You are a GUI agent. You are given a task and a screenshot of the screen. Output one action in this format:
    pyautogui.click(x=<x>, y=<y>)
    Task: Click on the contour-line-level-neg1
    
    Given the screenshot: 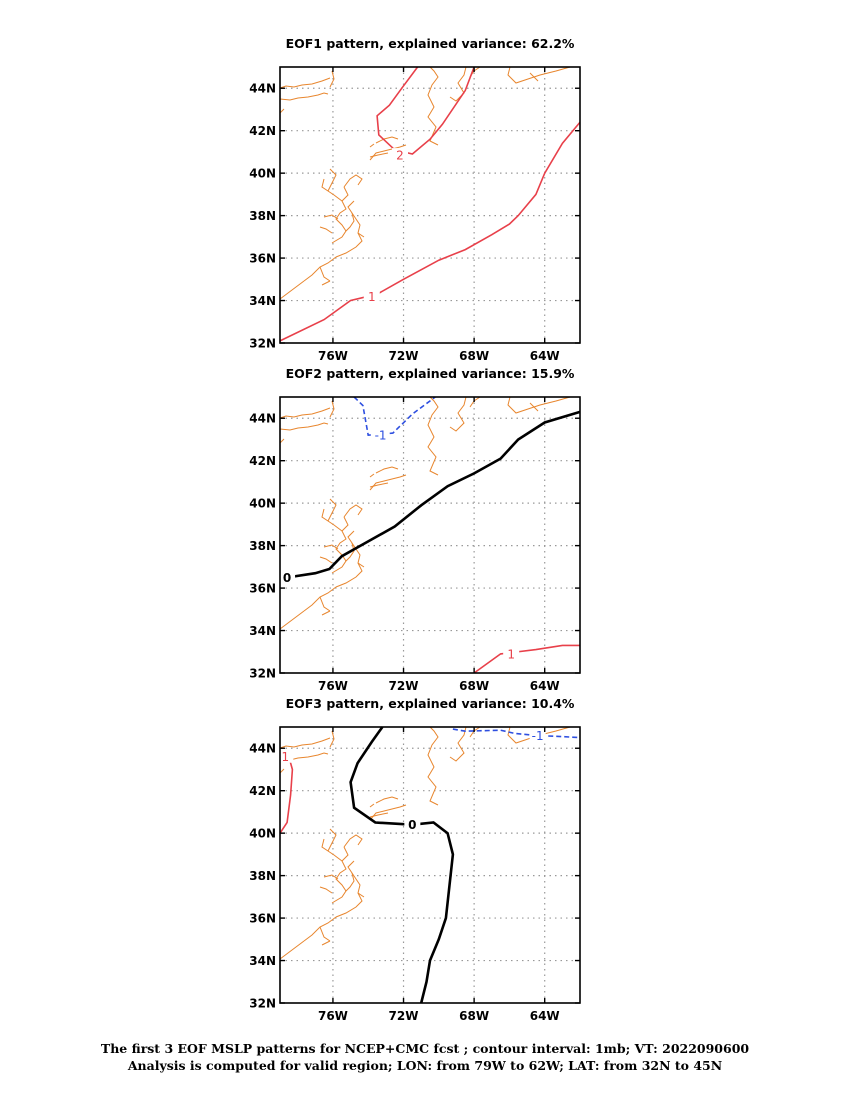 What is the action you would take?
    pyautogui.click(x=394, y=416)
    